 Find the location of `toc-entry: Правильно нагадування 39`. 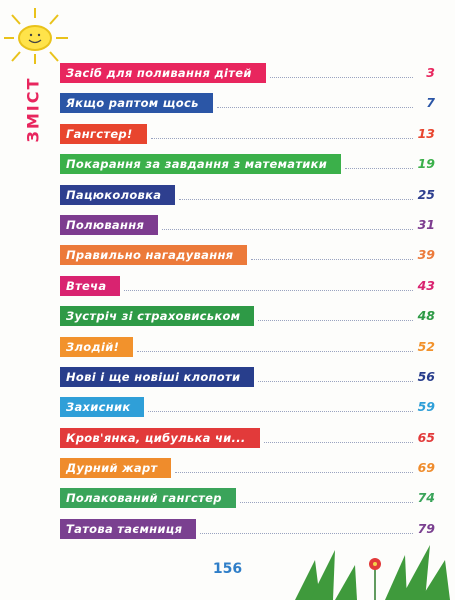

toc-entry: Правильно нагадування 39 is located at coordinates (247, 260).